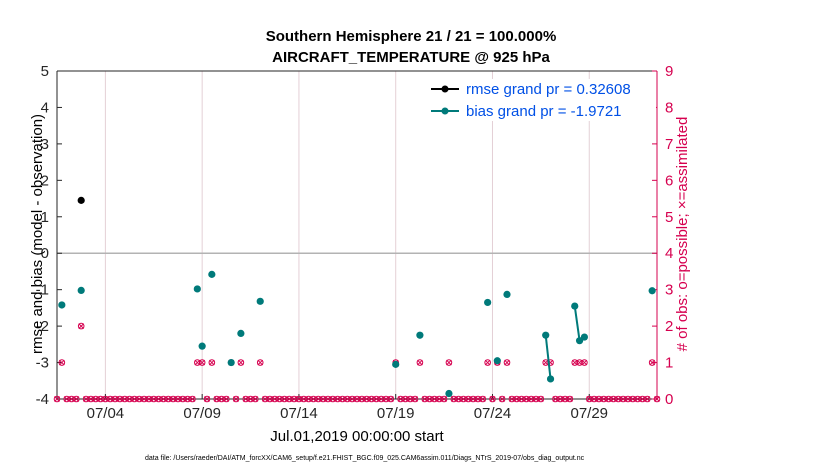 The image size is (830, 475). What do you see at coordinates (42, 363) in the screenshot?
I see `y-tick-label: -3` at bounding box center [42, 363].